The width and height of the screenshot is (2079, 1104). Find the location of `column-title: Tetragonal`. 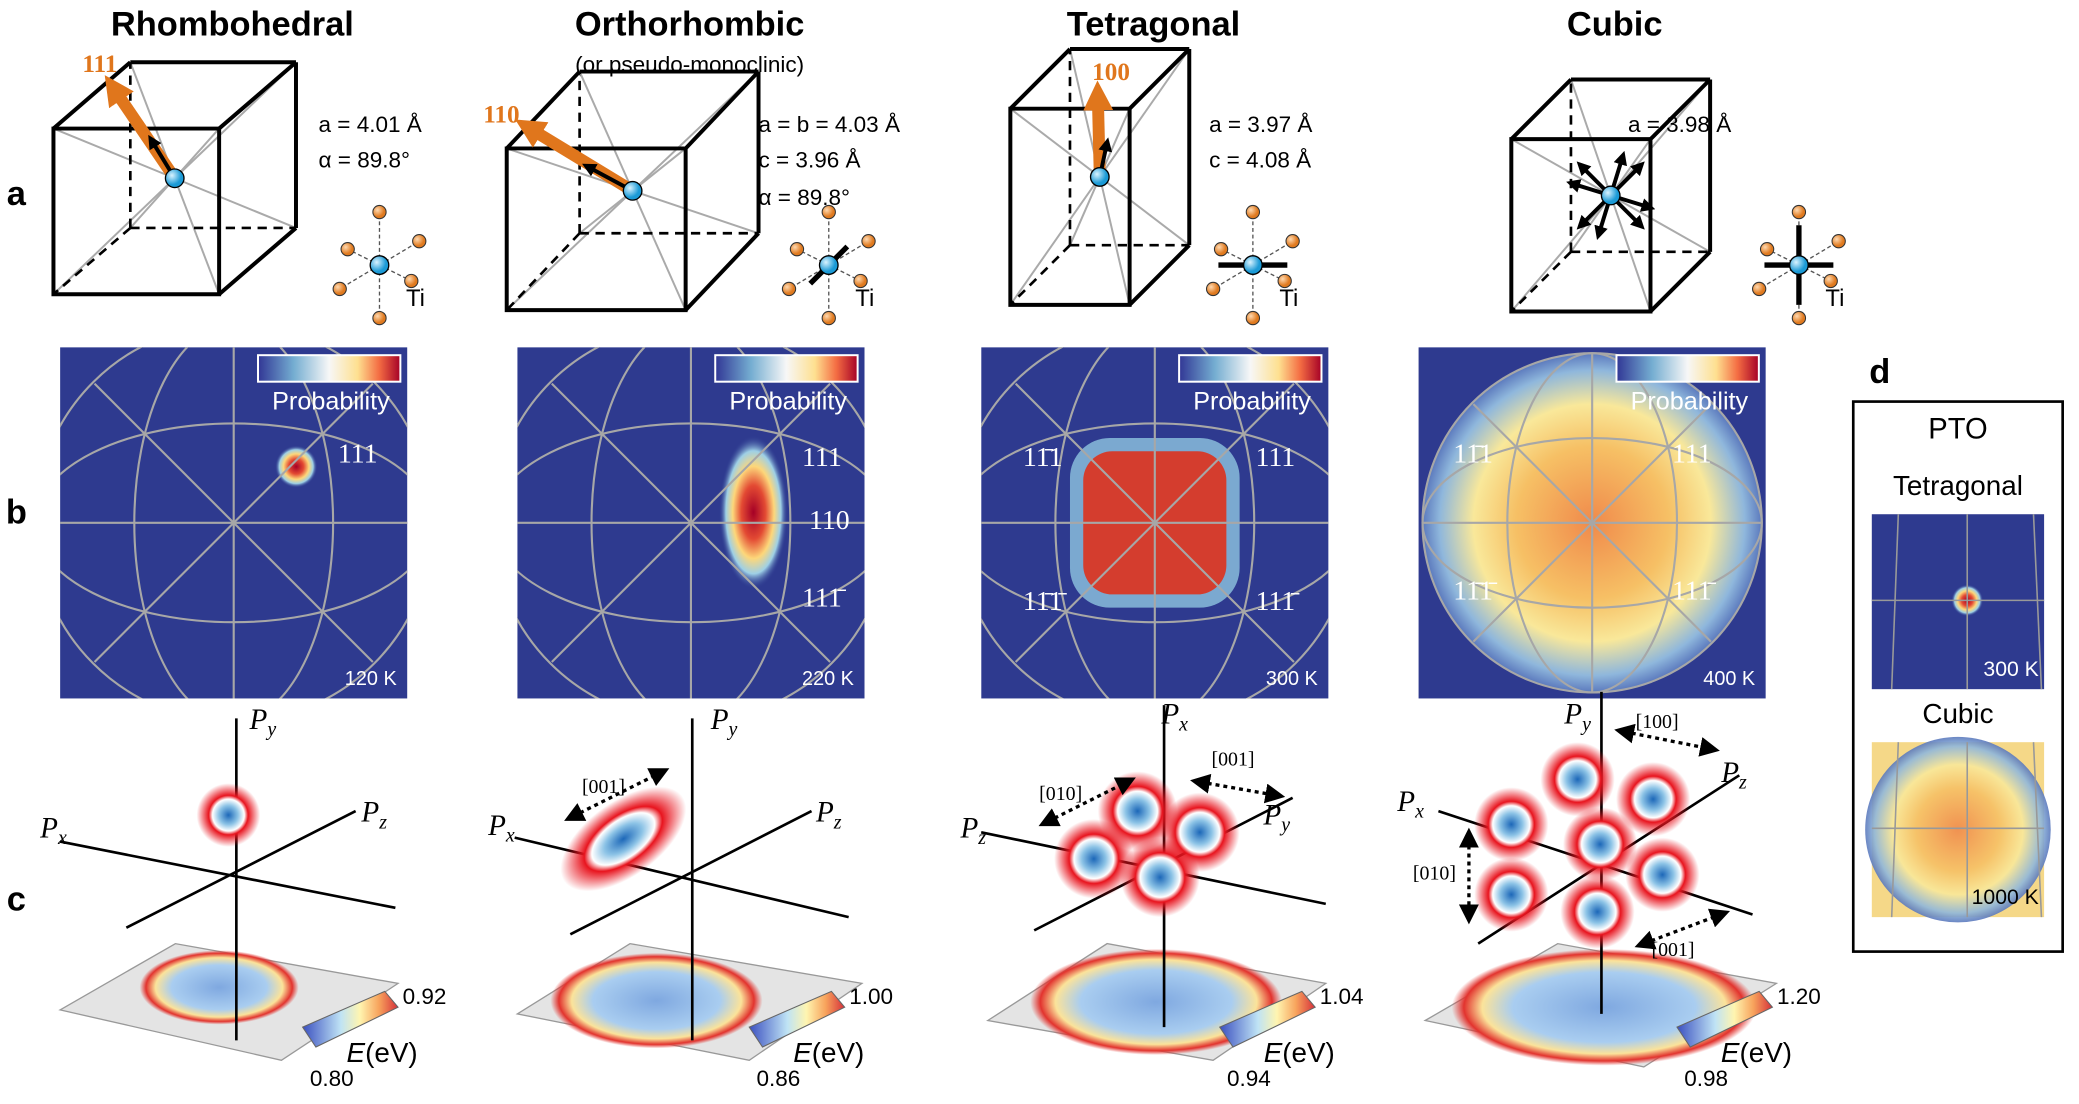

column-title: Tetragonal is located at coordinates (1153, 25).